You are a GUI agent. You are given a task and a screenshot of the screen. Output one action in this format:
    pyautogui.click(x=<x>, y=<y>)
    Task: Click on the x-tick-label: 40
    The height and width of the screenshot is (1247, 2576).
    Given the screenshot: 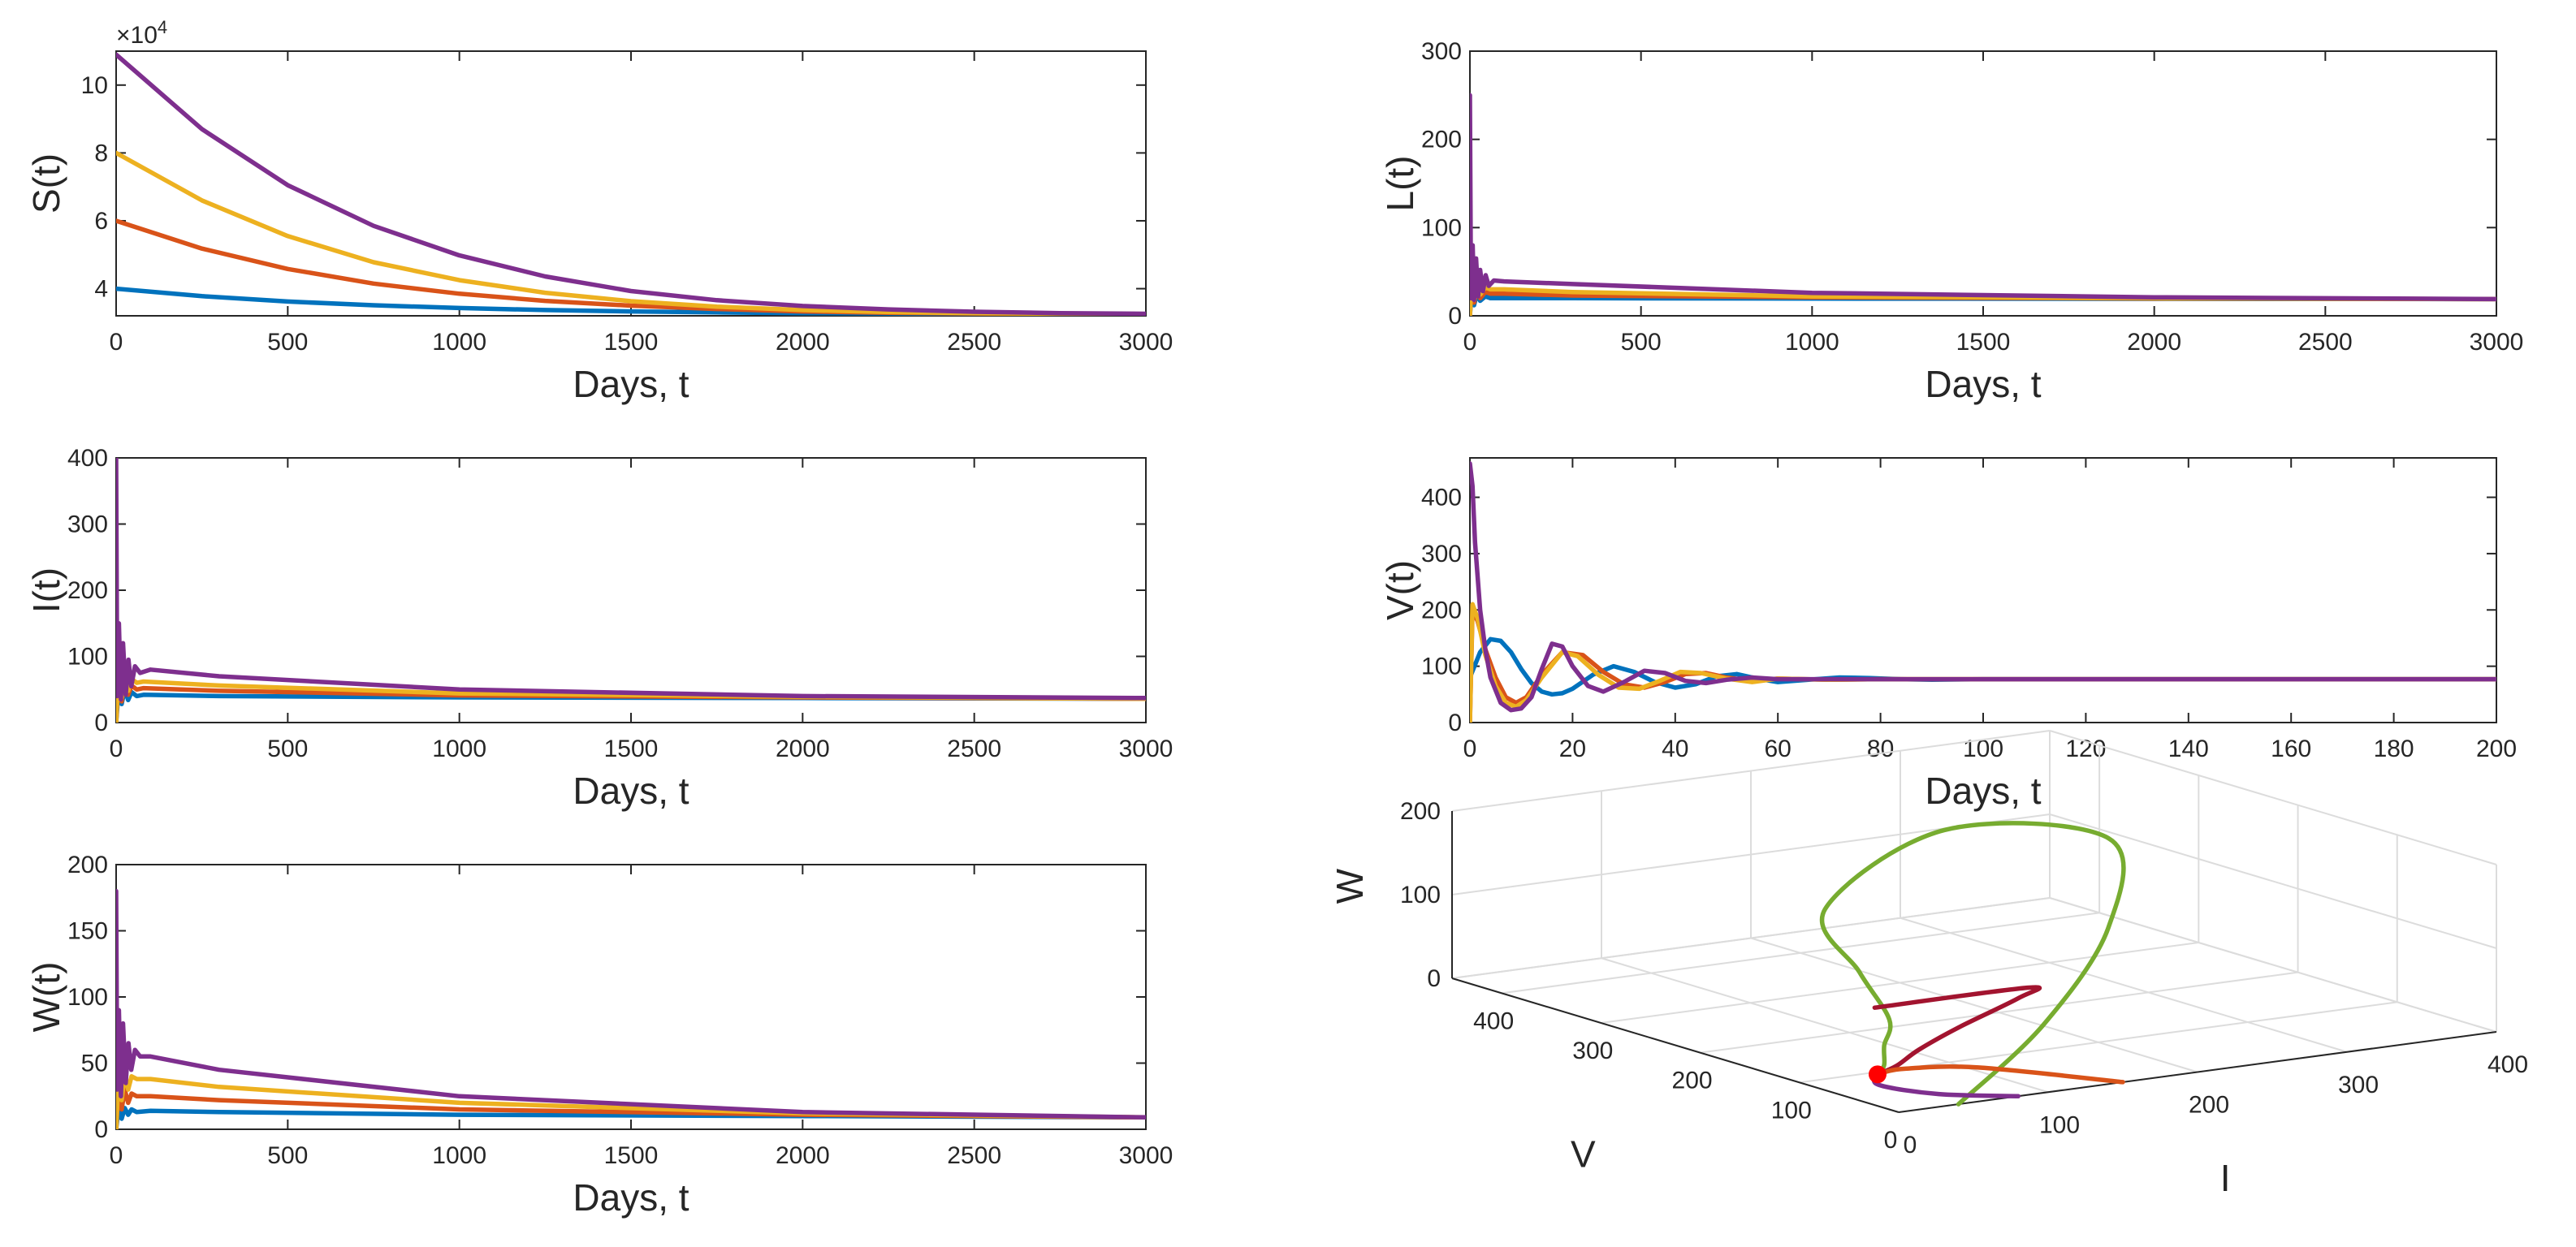 What is the action you would take?
    pyautogui.click(x=1675, y=749)
    